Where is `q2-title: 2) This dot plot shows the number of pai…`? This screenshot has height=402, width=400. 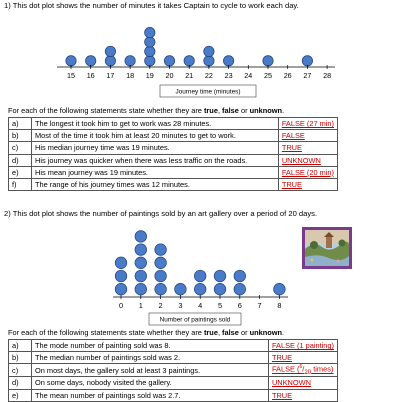
q2-title: 2) This dot plot shows the number of pai… is located at coordinates (161, 213).